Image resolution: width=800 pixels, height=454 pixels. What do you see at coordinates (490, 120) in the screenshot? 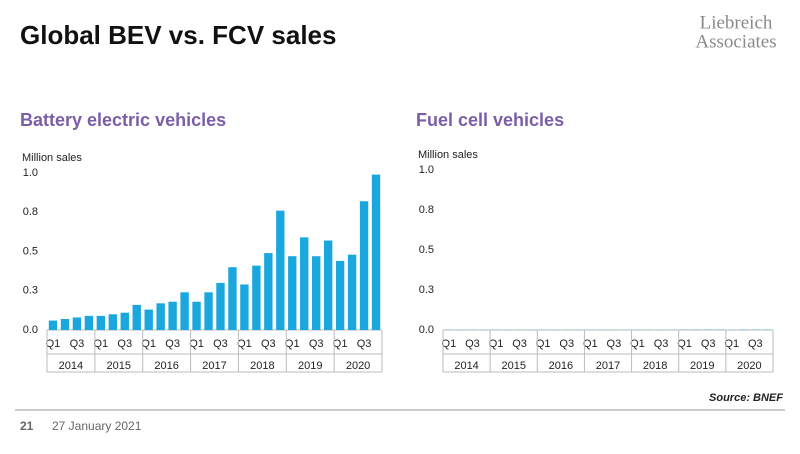
I see `chart-title: Fuel cell vehicles` at bounding box center [490, 120].